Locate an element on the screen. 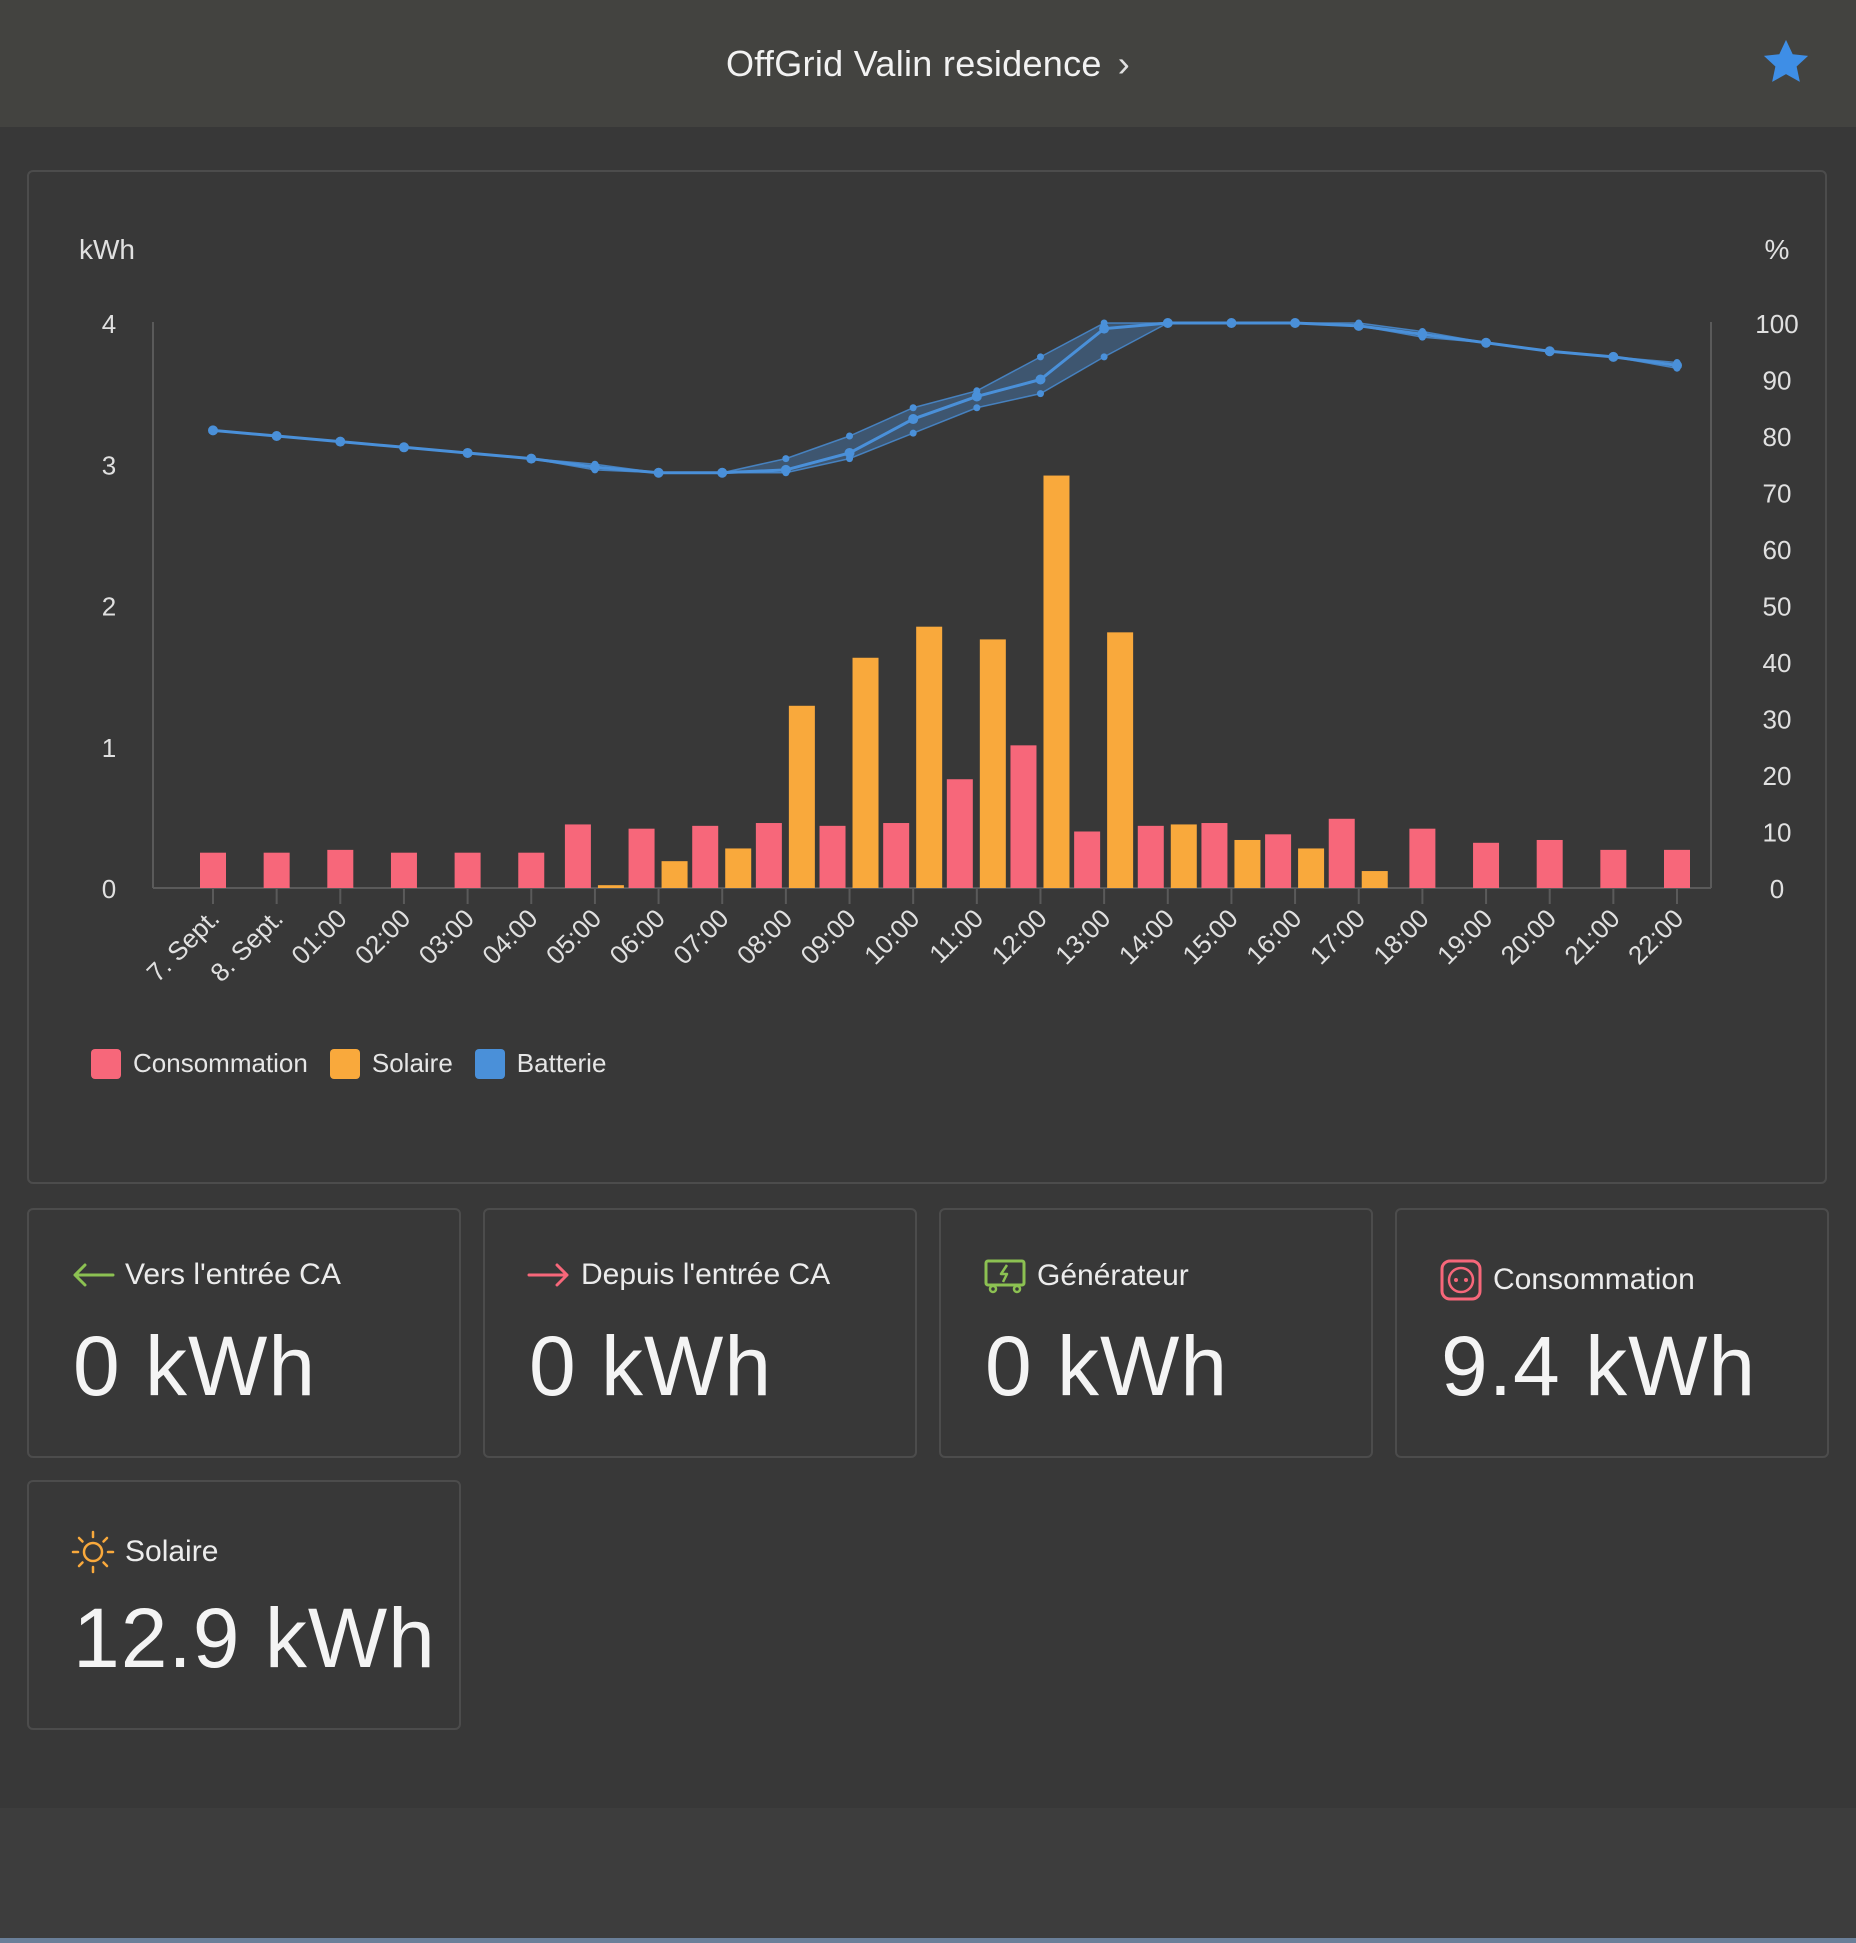 Image resolution: width=1856 pixels, height=1943 pixels. x-tick-label: 17:00 is located at coordinates (1337, 936).